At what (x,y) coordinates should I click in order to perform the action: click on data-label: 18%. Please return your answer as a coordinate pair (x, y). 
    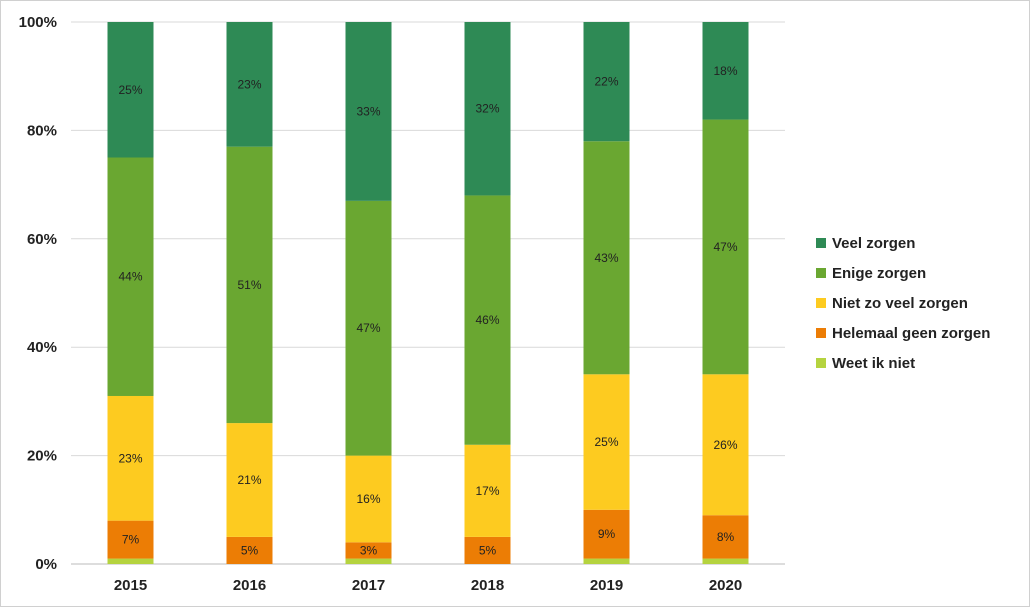
    Looking at the image, I should click on (725, 71).